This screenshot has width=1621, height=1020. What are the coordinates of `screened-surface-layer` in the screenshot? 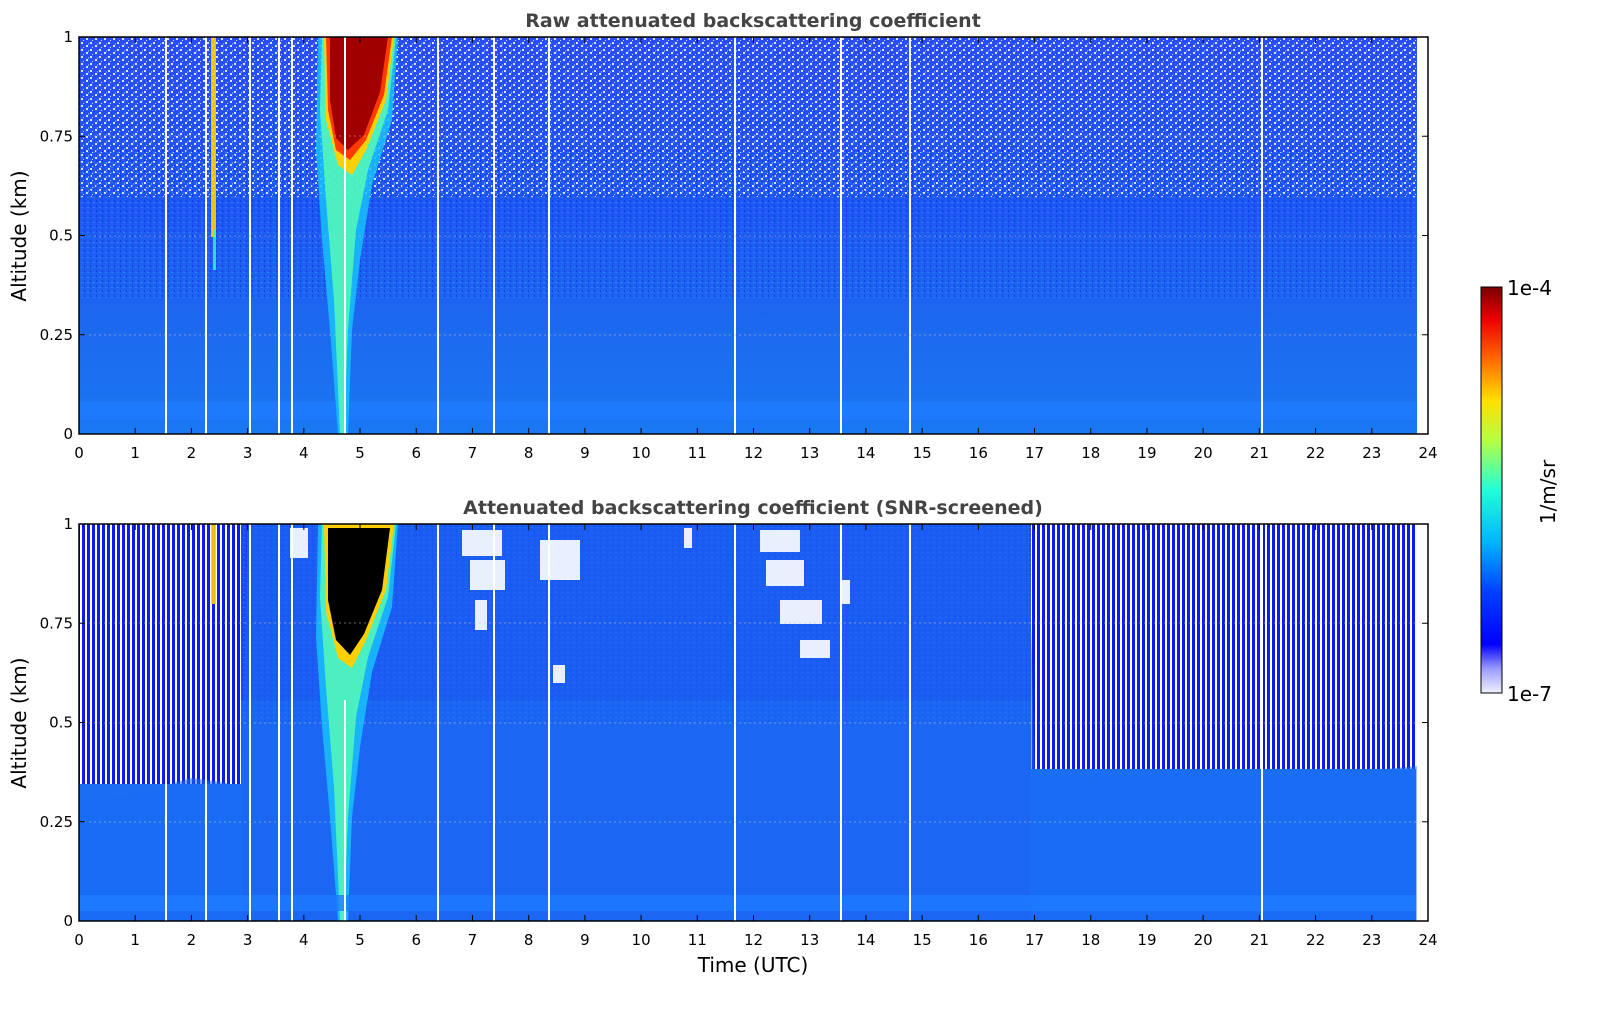 It's located at (747, 903).